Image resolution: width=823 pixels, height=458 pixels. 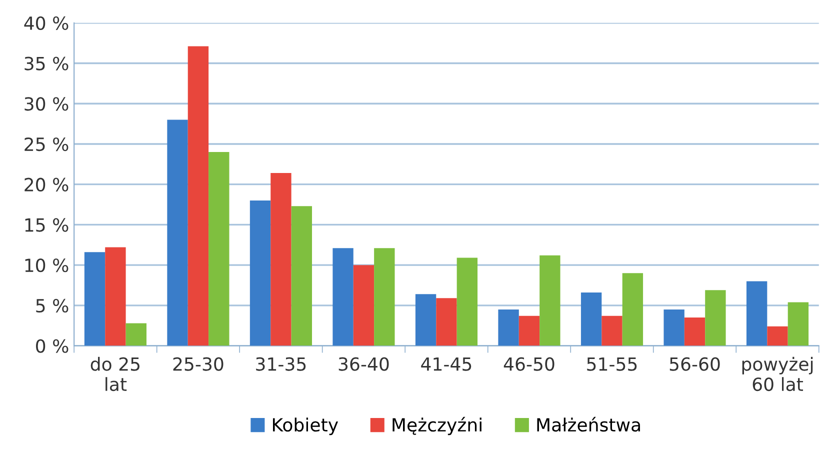 What do you see at coordinates (46, 144) in the screenshot?
I see `y-tick-label: 25 %` at bounding box center [46, 144].